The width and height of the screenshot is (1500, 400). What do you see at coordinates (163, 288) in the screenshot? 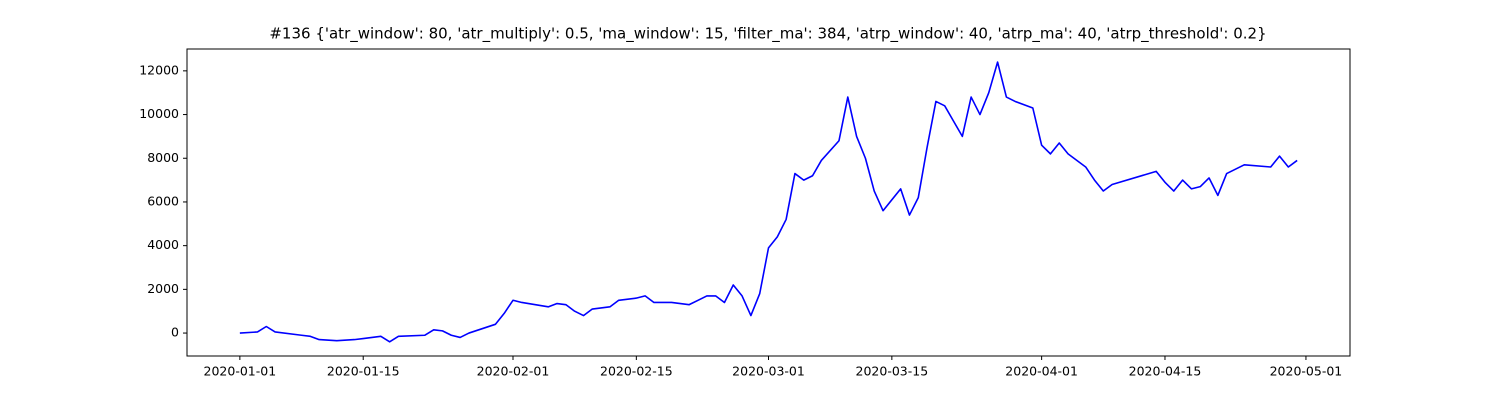
I see `y-tick-label: 2000` at bounding box center [163, 288].